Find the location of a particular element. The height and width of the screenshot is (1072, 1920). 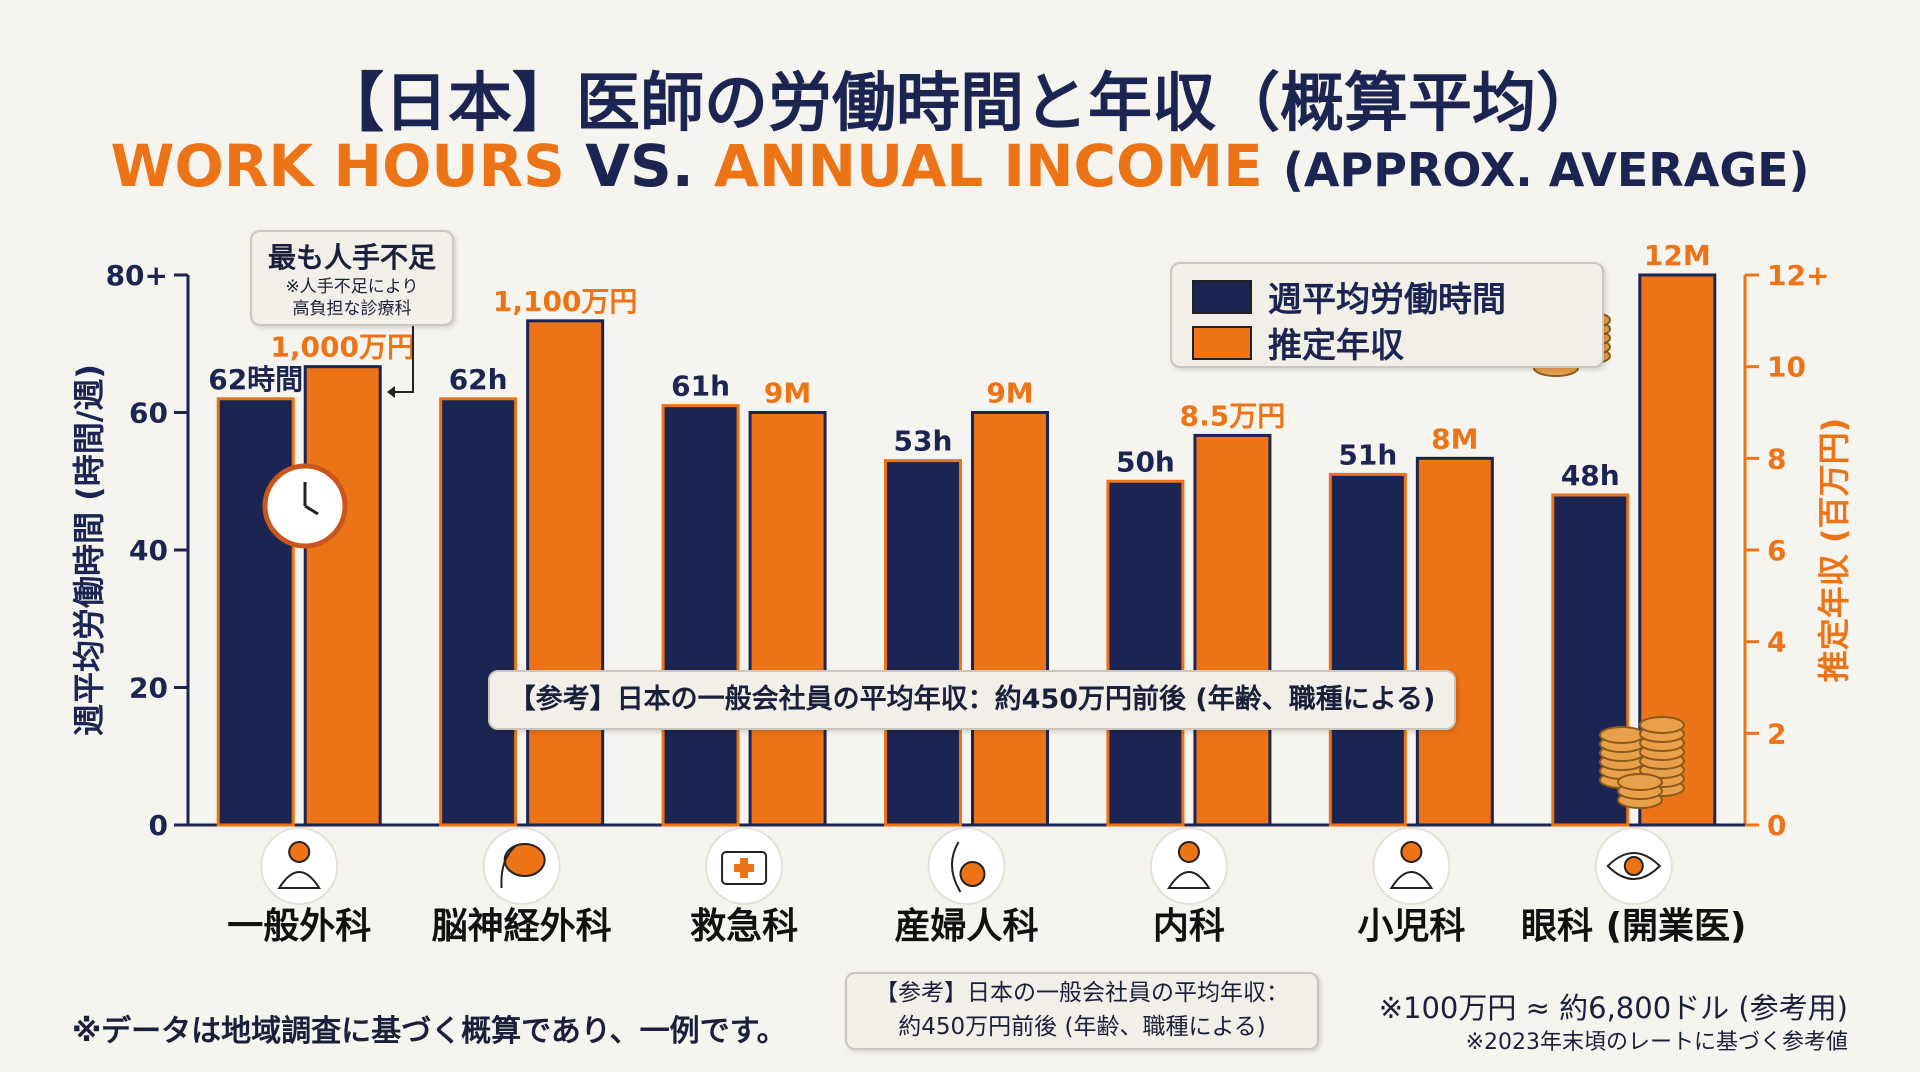

category-label: 眼科 (開業医) is located at coordinates (1633, 926).